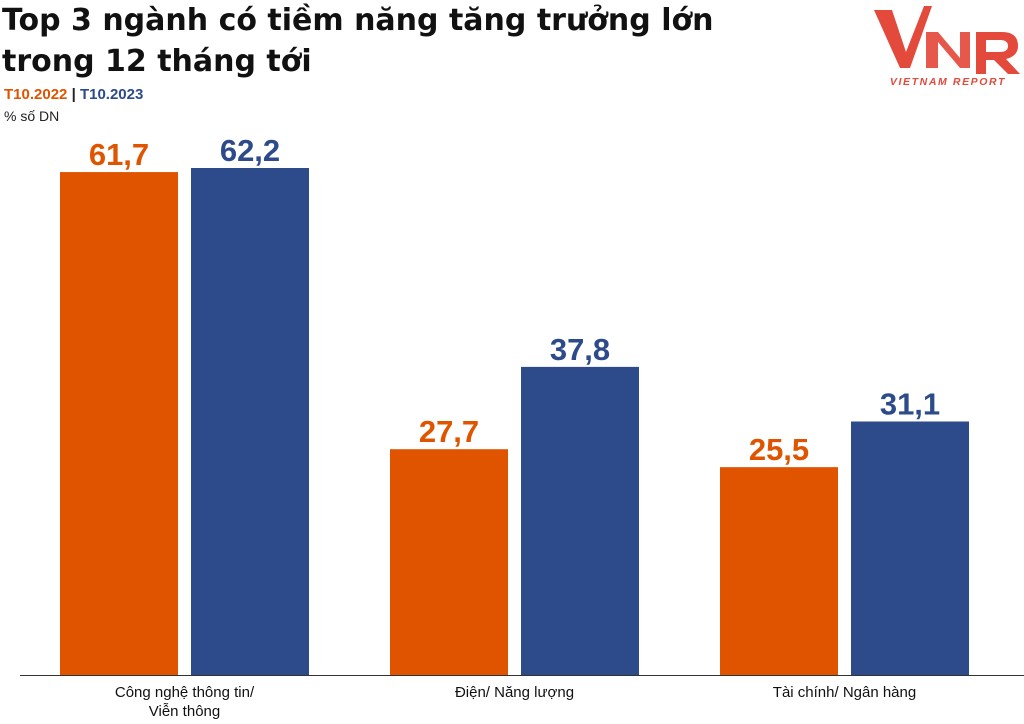  What do you see at coordinates (580, 349) in the screenshot?
I see `data-label: 37,8` at bounding box center [580, 349].